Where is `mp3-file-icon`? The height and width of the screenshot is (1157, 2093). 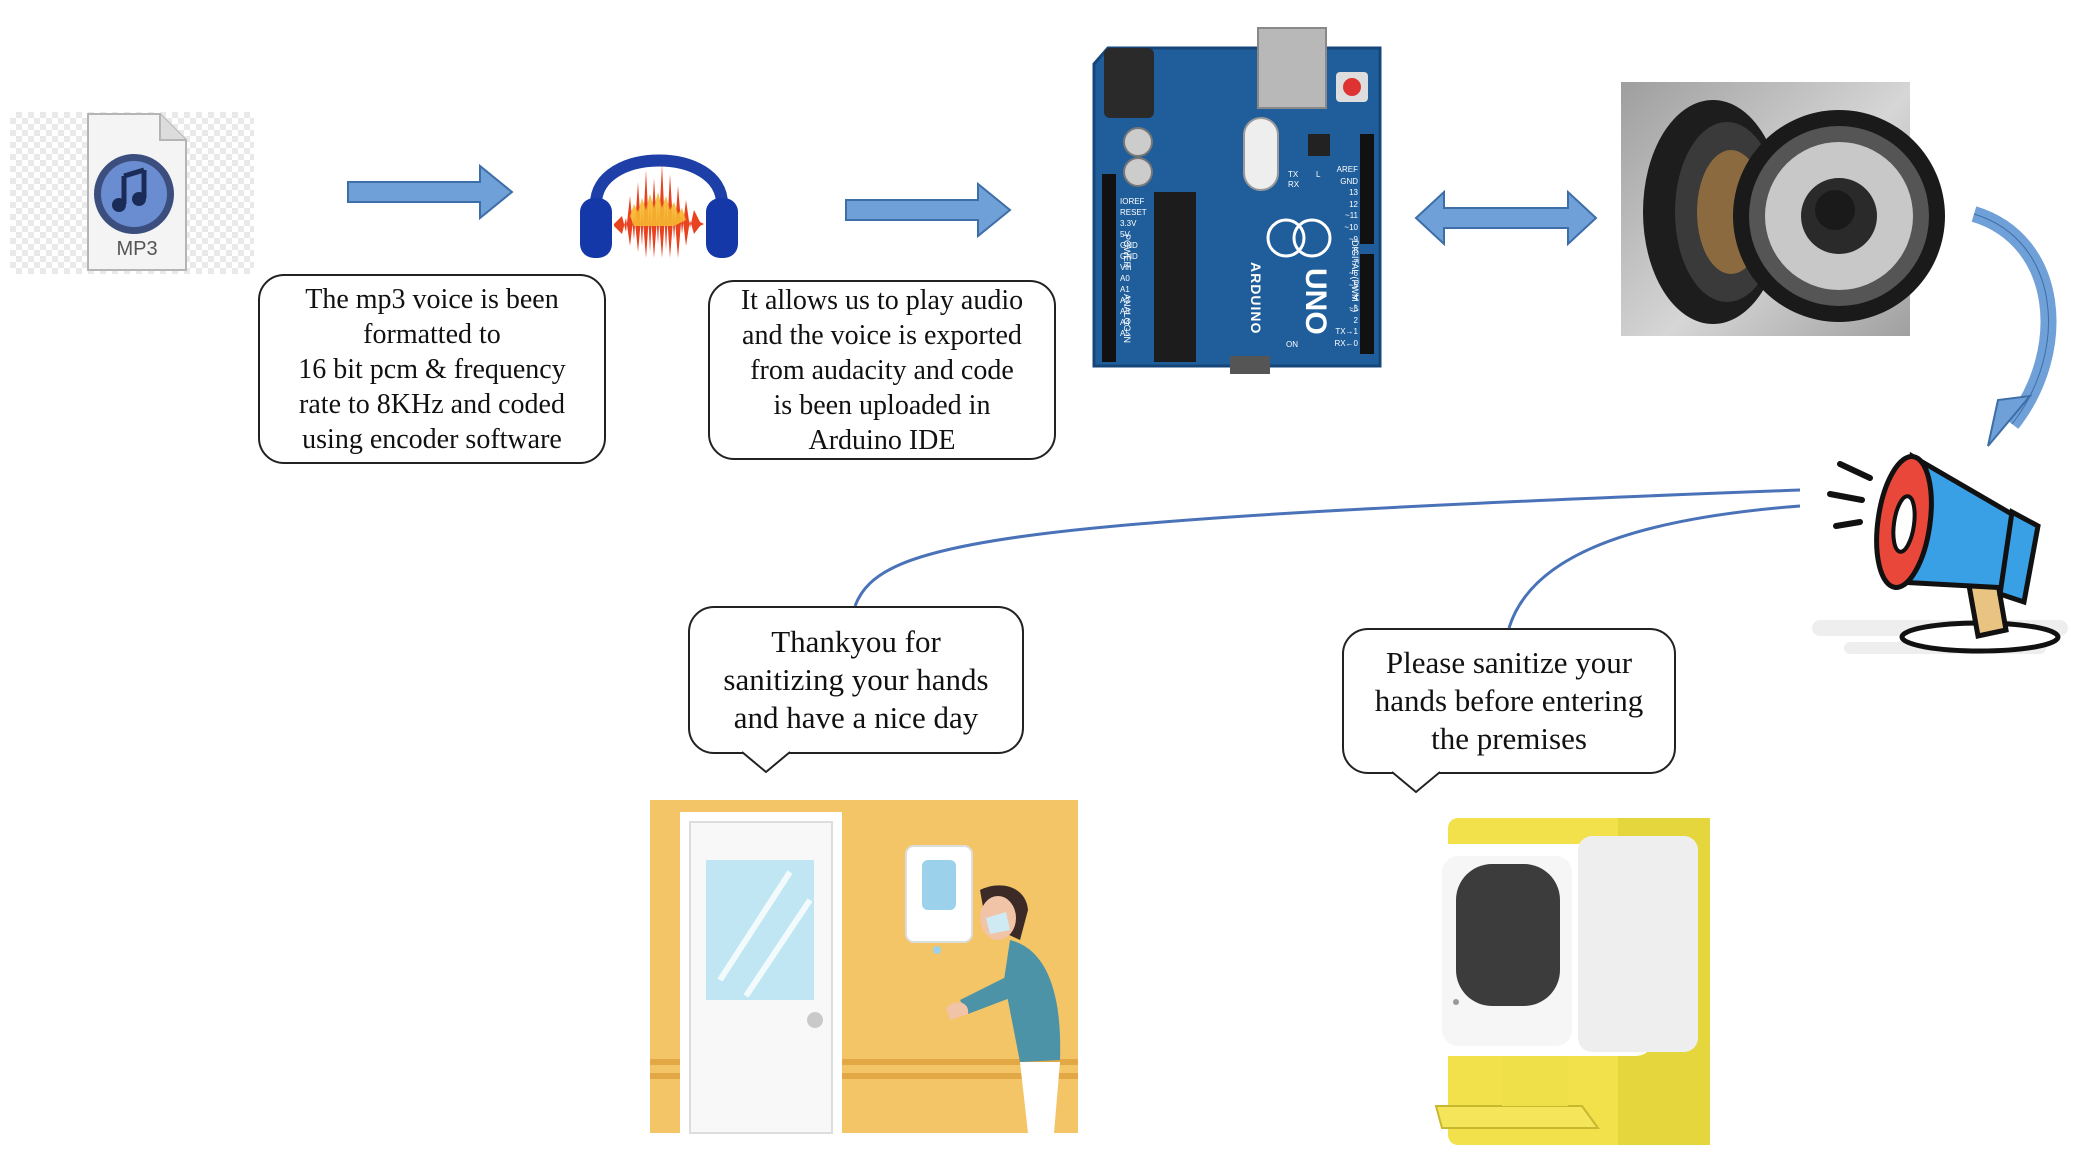
mp3-file-icon is located at coordinates (137, 192).